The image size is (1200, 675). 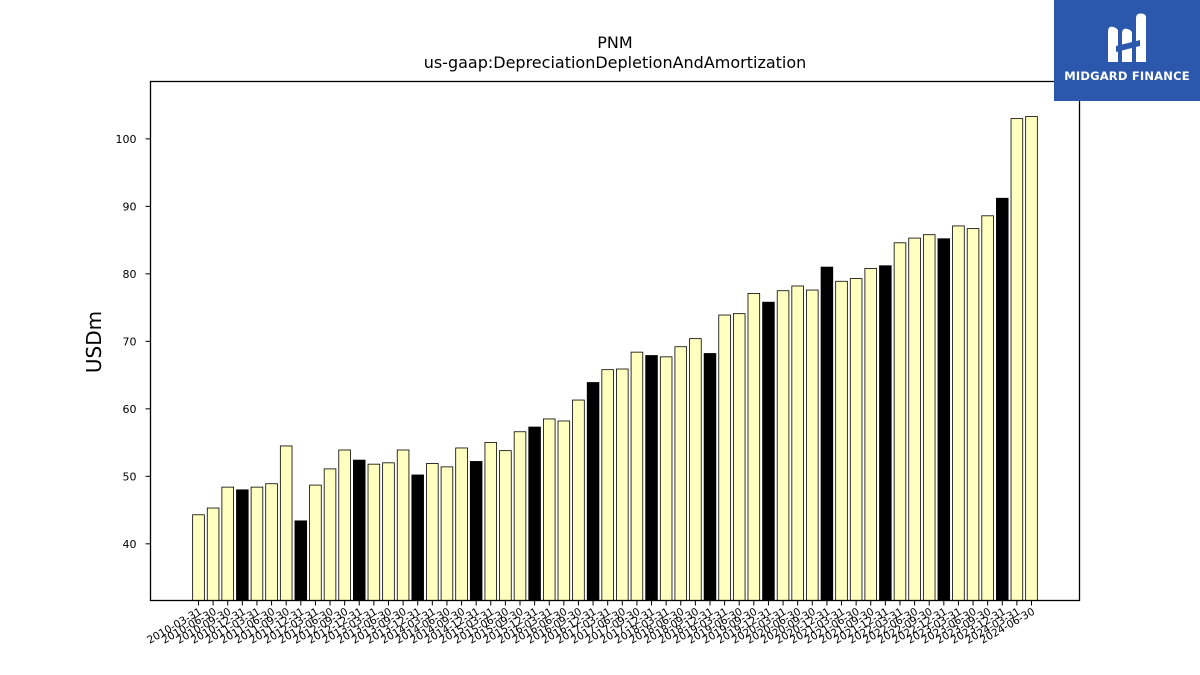 I want to click on midgard-finance-logo: MIDGARD FINANCE, so click(x=1127, y=50).